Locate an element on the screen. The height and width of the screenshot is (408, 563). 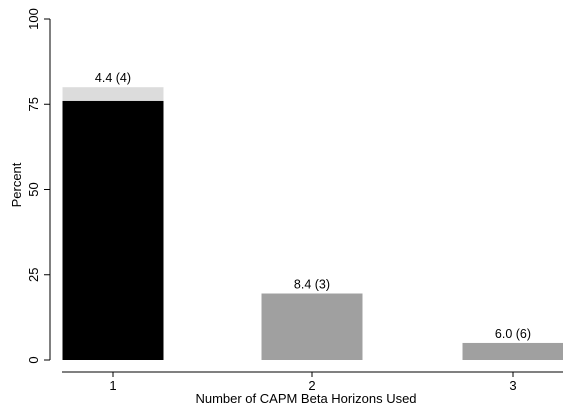
y-axis-title: Percent is located at coordinates (16, 184).